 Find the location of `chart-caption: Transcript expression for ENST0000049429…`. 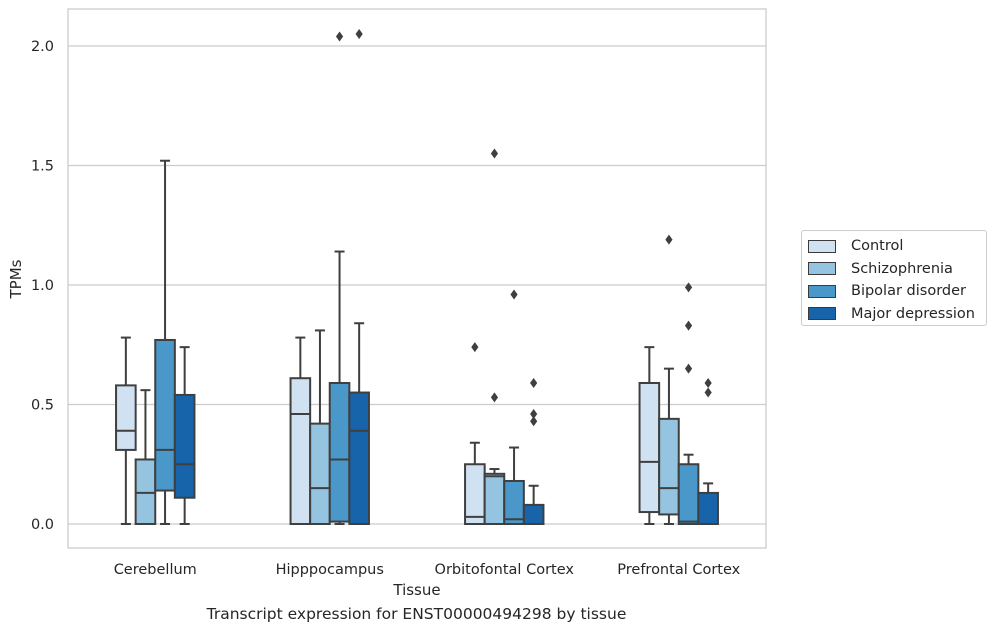

chart-caption: Transcript expression for ENST0000049429… is located at coordinates (416, 614).